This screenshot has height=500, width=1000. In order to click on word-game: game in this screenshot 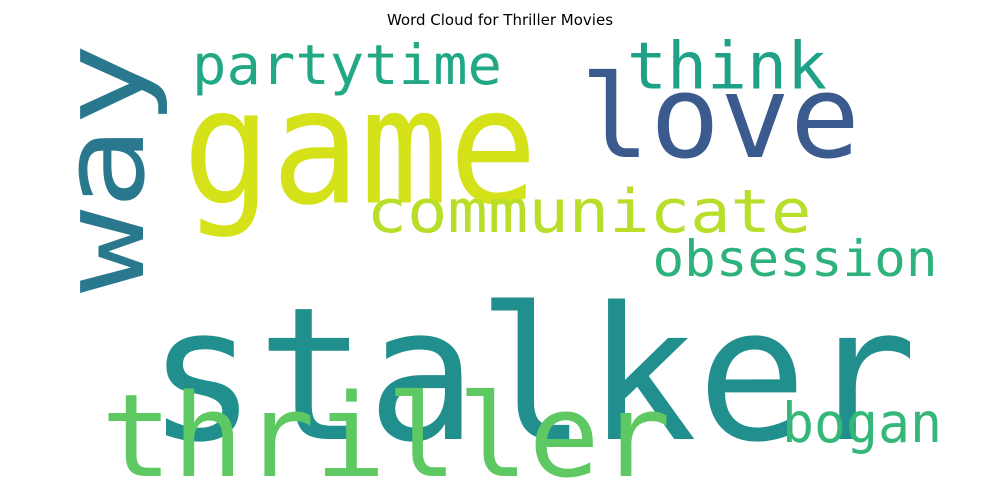, I will do `click(360, 147)`.